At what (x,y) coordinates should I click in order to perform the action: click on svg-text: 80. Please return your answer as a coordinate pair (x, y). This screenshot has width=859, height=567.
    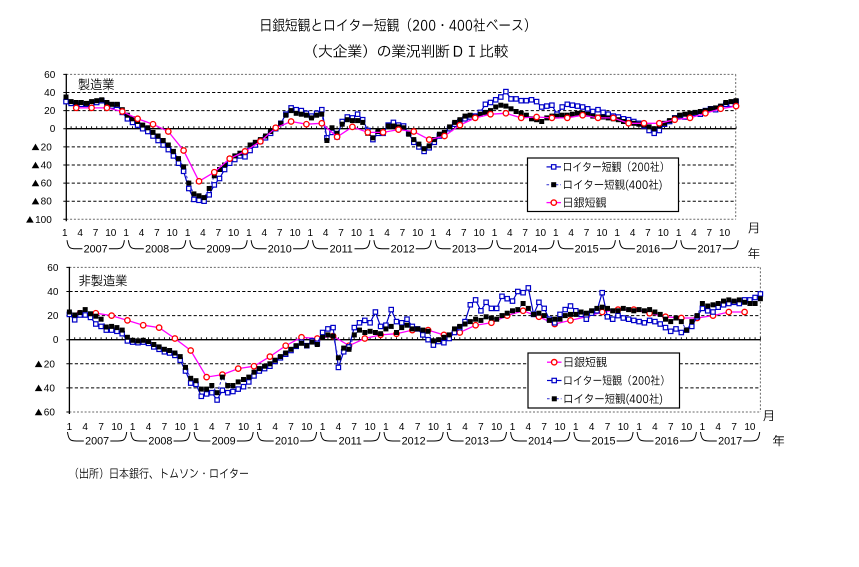
    Looking at the image, I should click on (47, 202).